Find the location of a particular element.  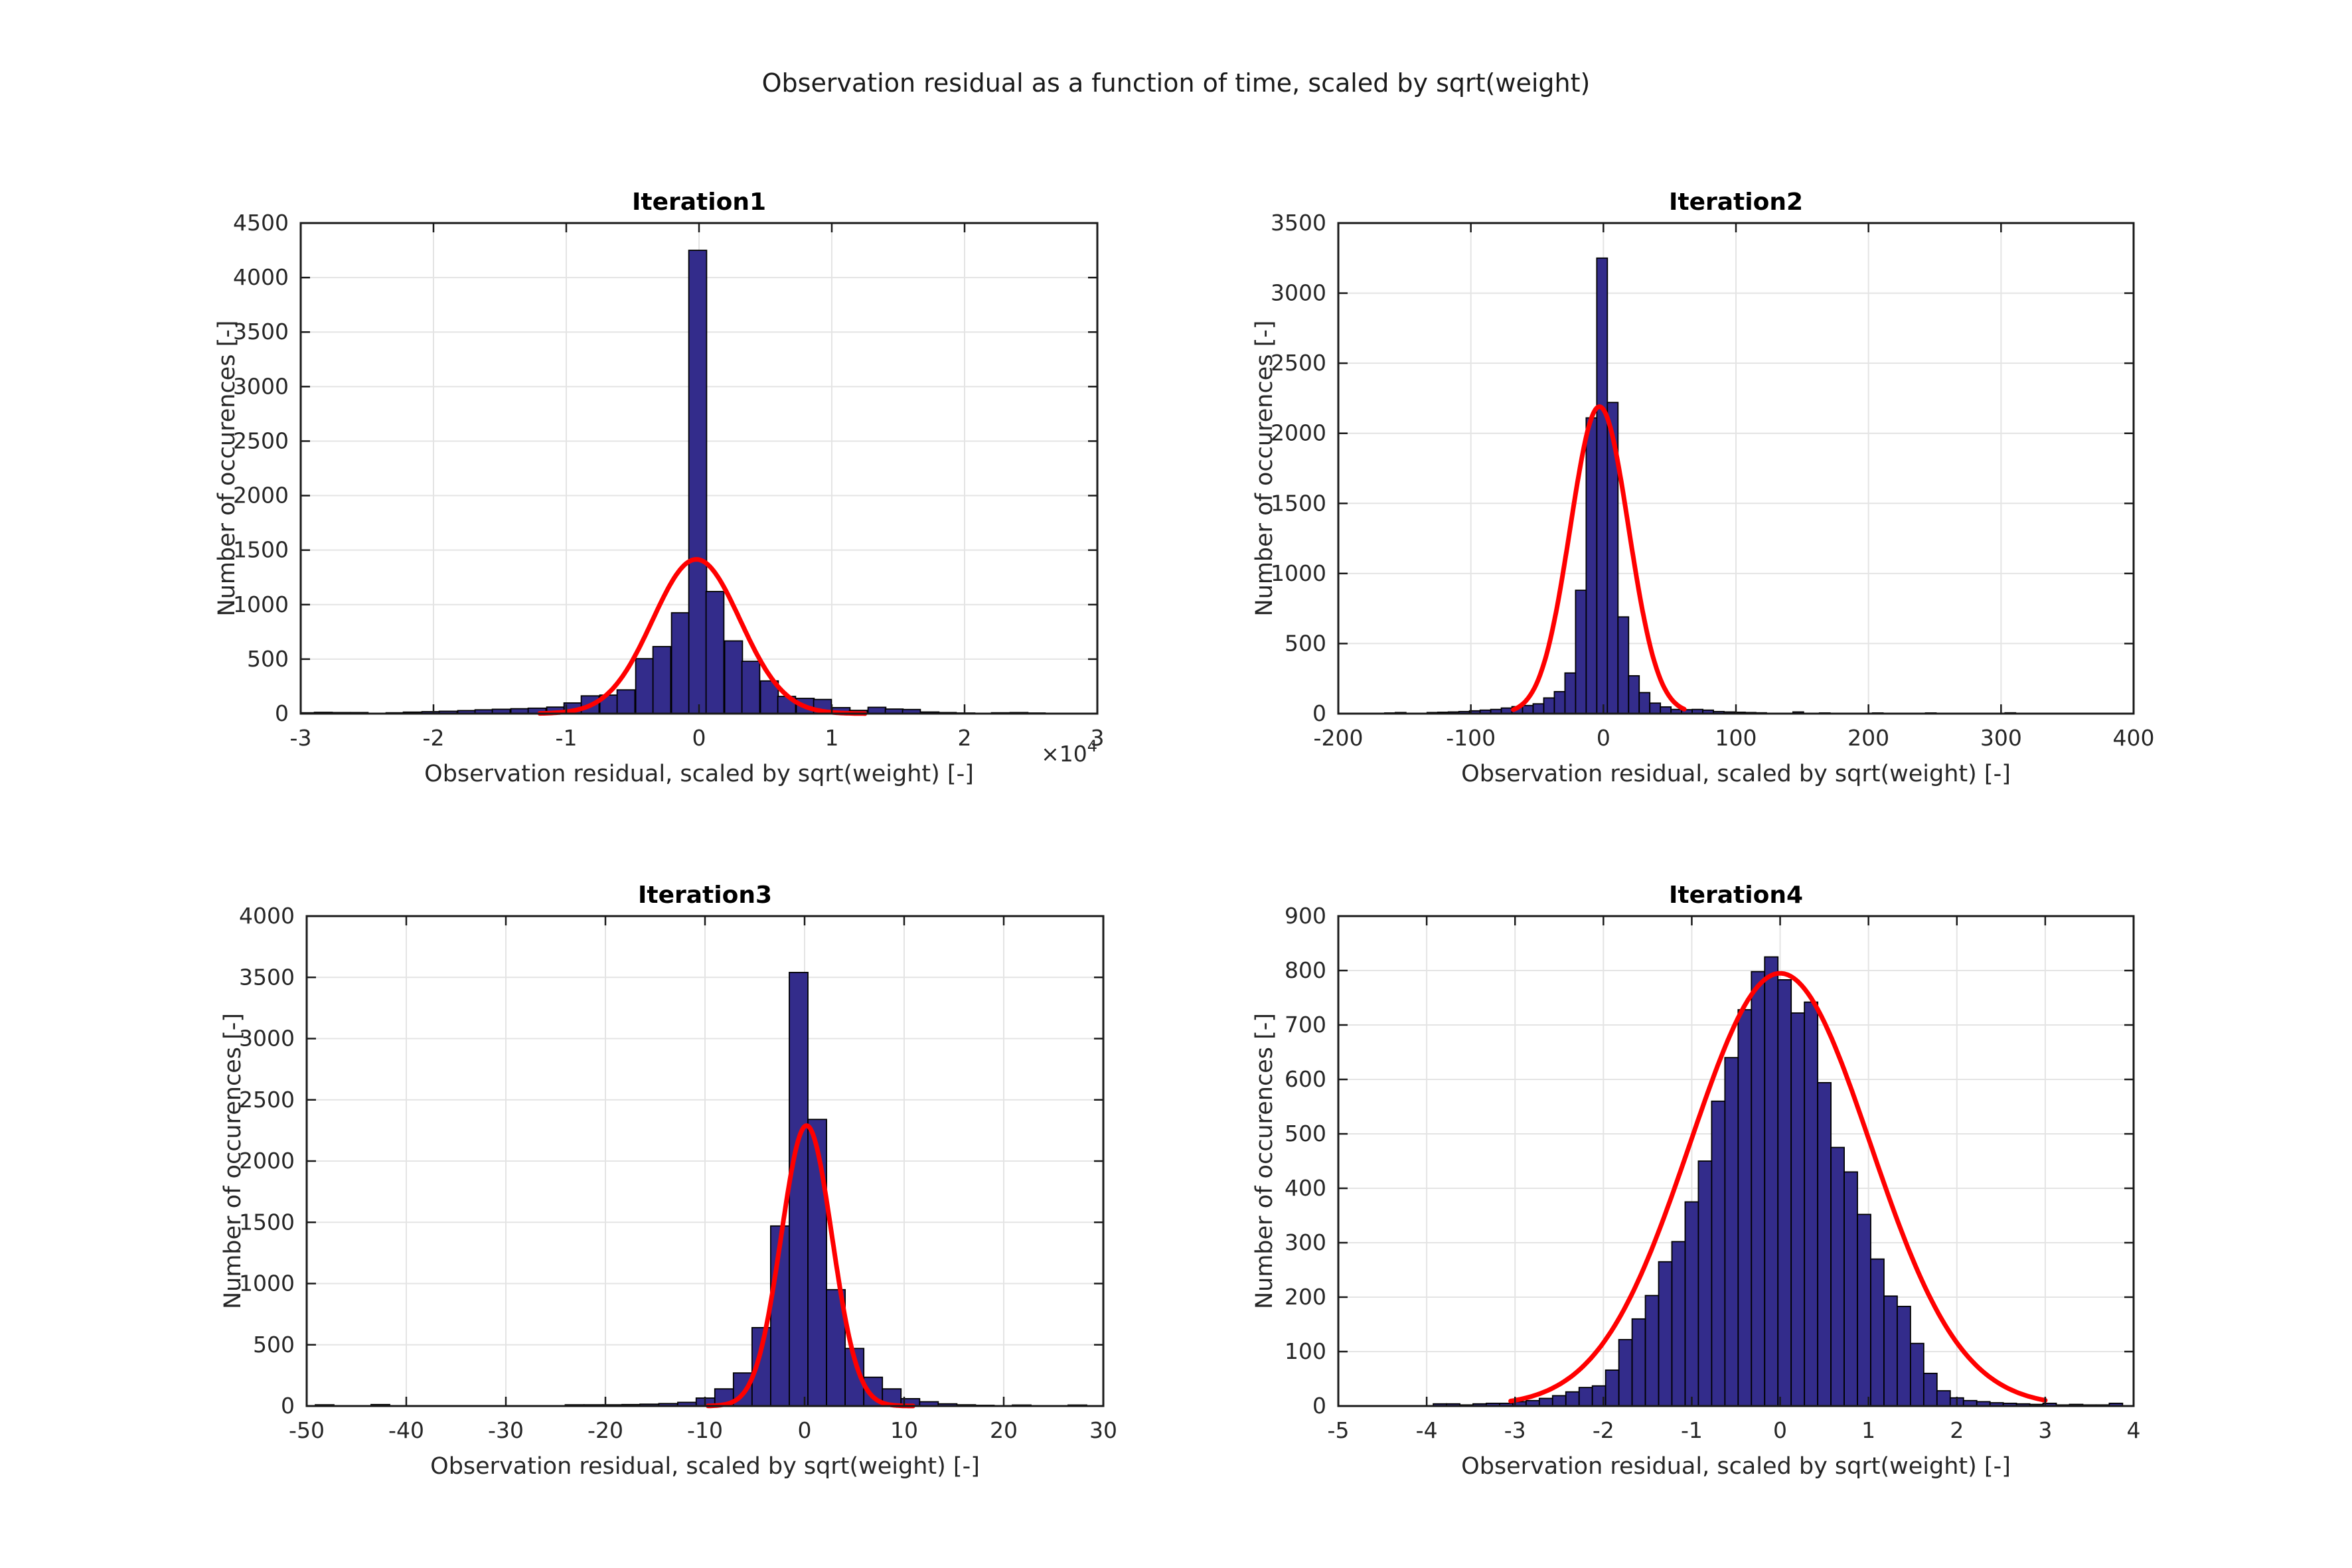

subplot-title: Iteration1 is located at coordinates (699, 202).